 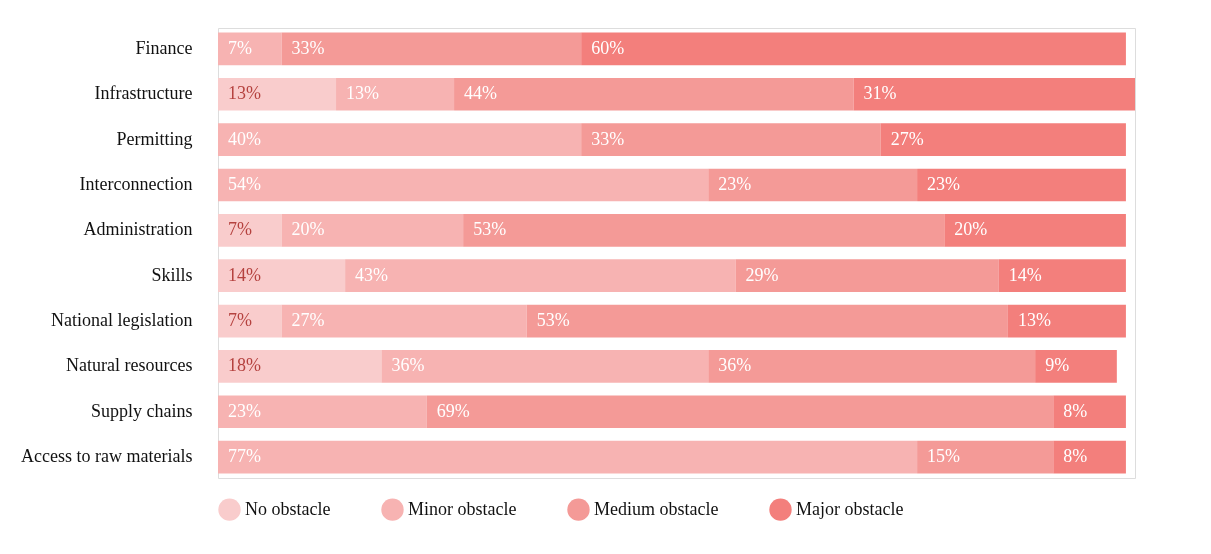 I want to click on legend-label: No obstacle, so click(x=288, y=508).